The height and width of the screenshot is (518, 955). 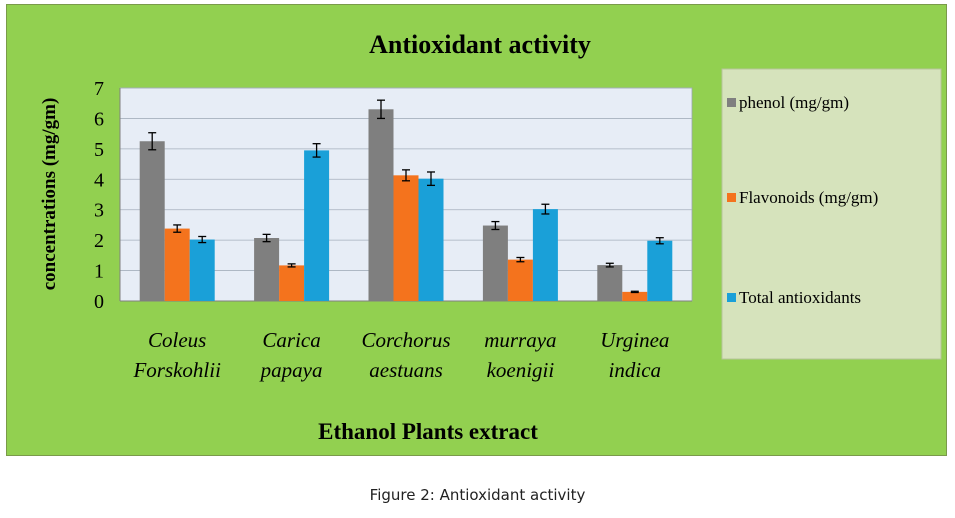 I want to click on y-tick-label: 7, so click(x=99, y=89).